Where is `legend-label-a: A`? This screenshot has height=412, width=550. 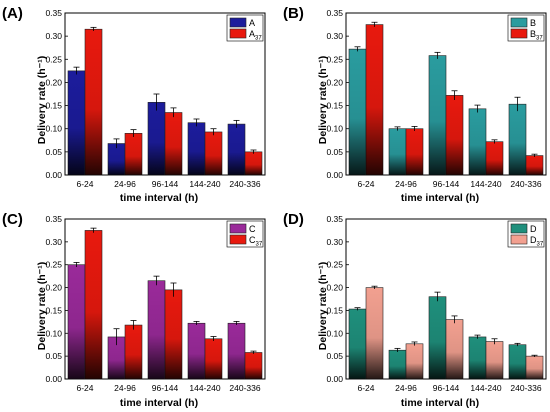
legend-label-a: A is located at coordinates (252, 23).